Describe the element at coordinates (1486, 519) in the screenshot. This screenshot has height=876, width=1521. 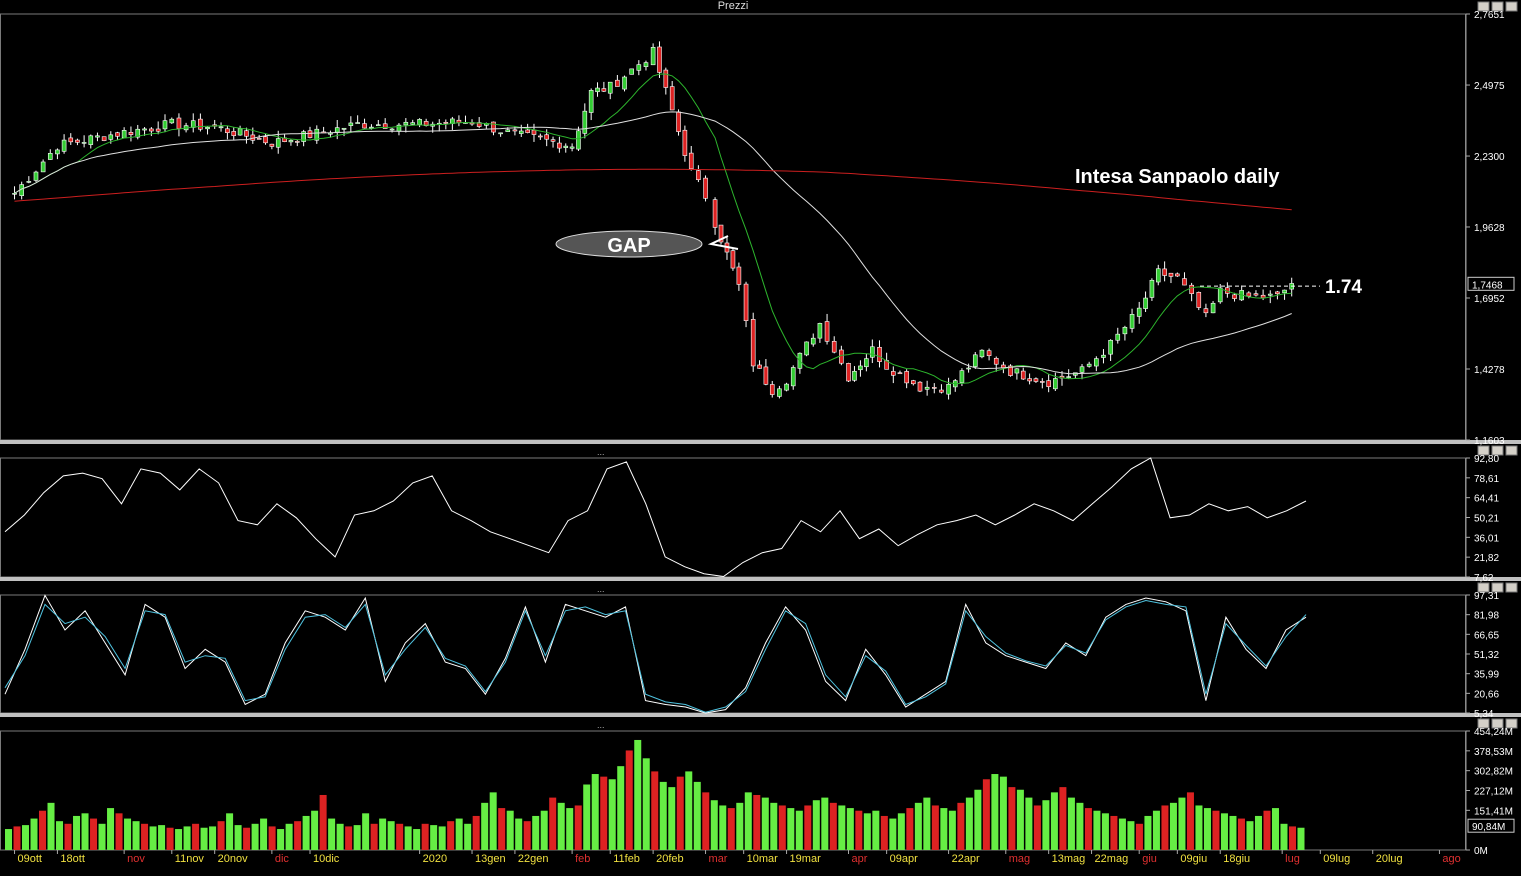
I see `y-tick-label: 50,21` at that location.